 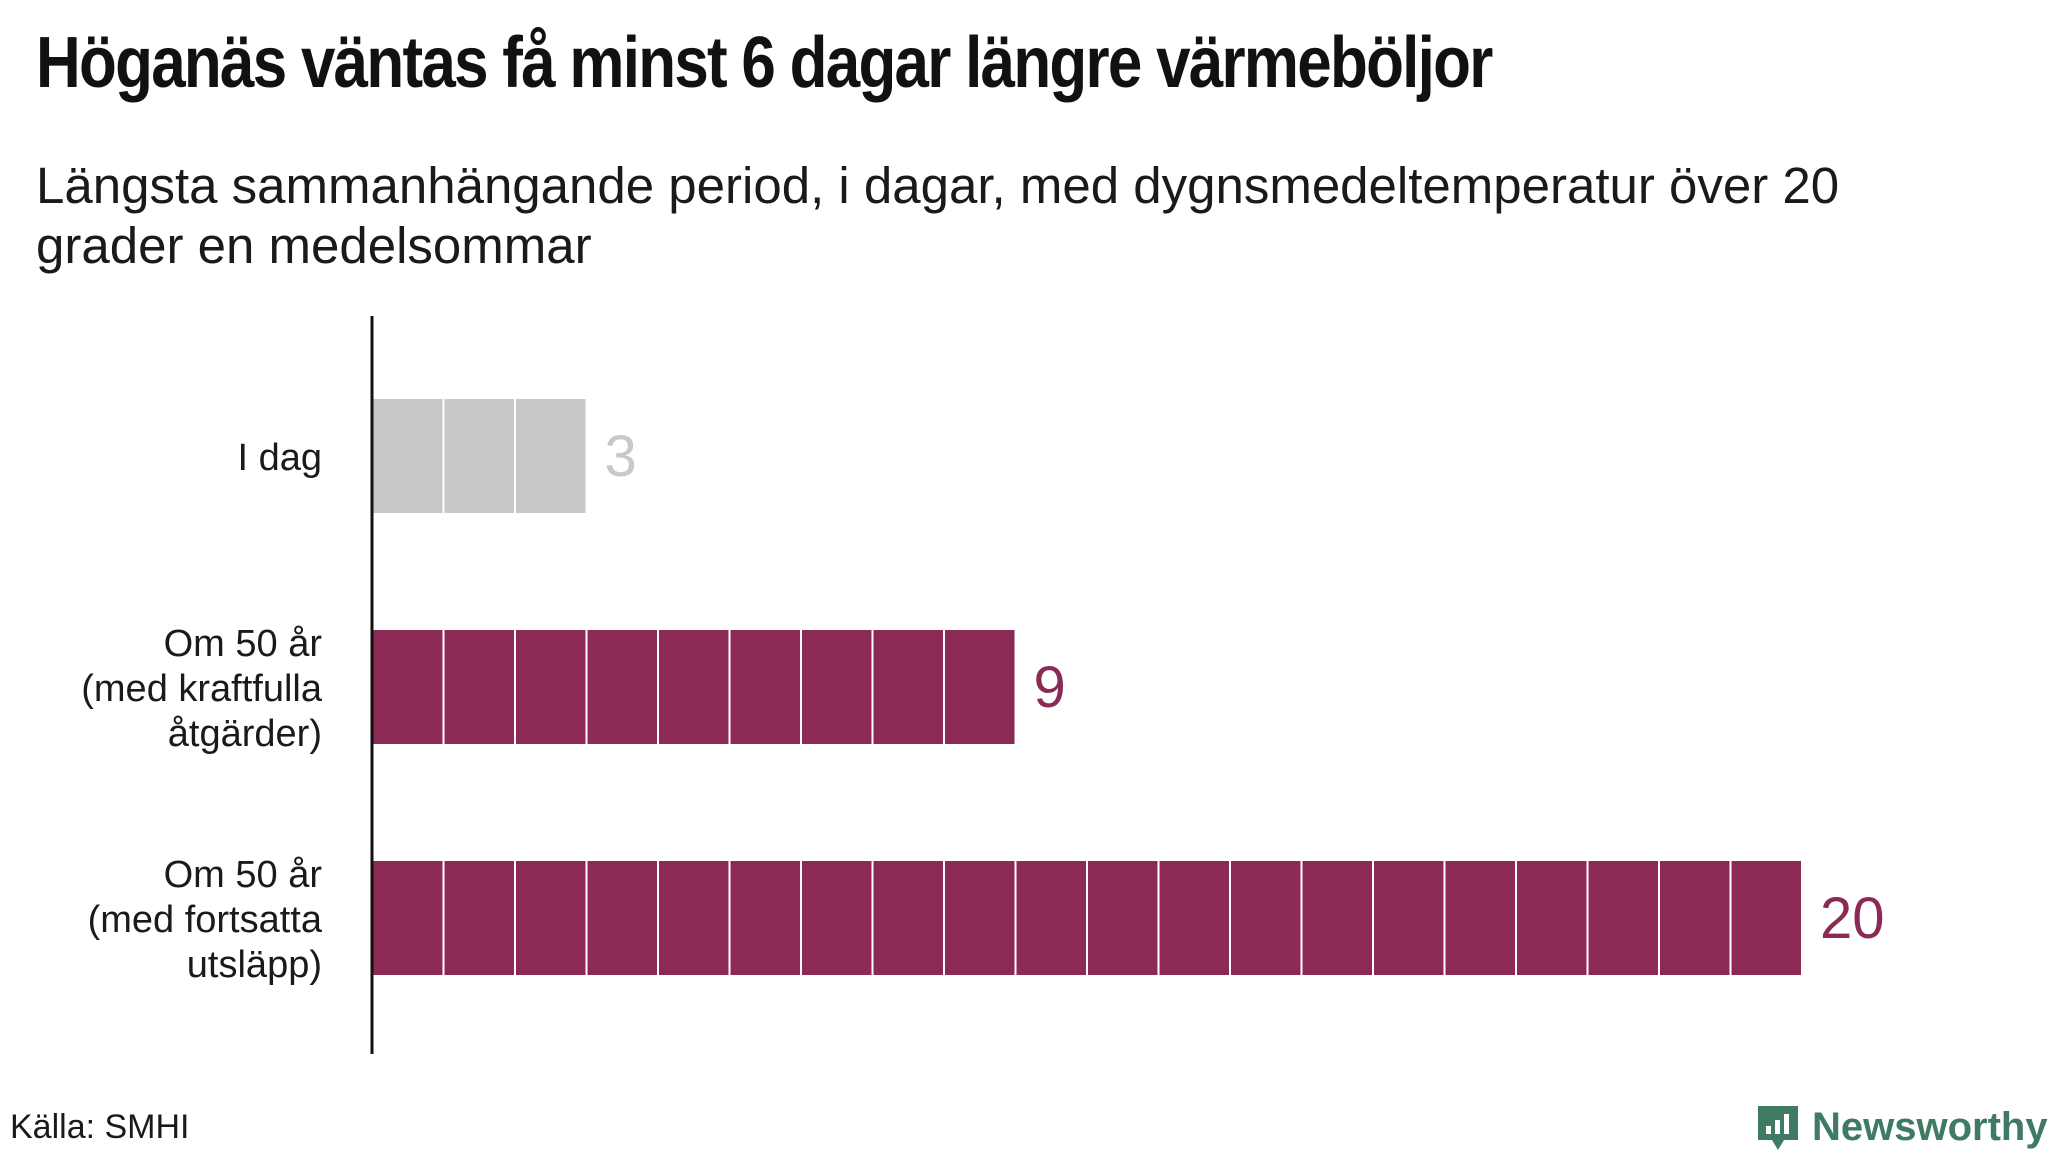 What do you see at coordinates (245, 734) in the screenshot?
I see `category-label: åtgärder)` at bounding box center [245, 734].